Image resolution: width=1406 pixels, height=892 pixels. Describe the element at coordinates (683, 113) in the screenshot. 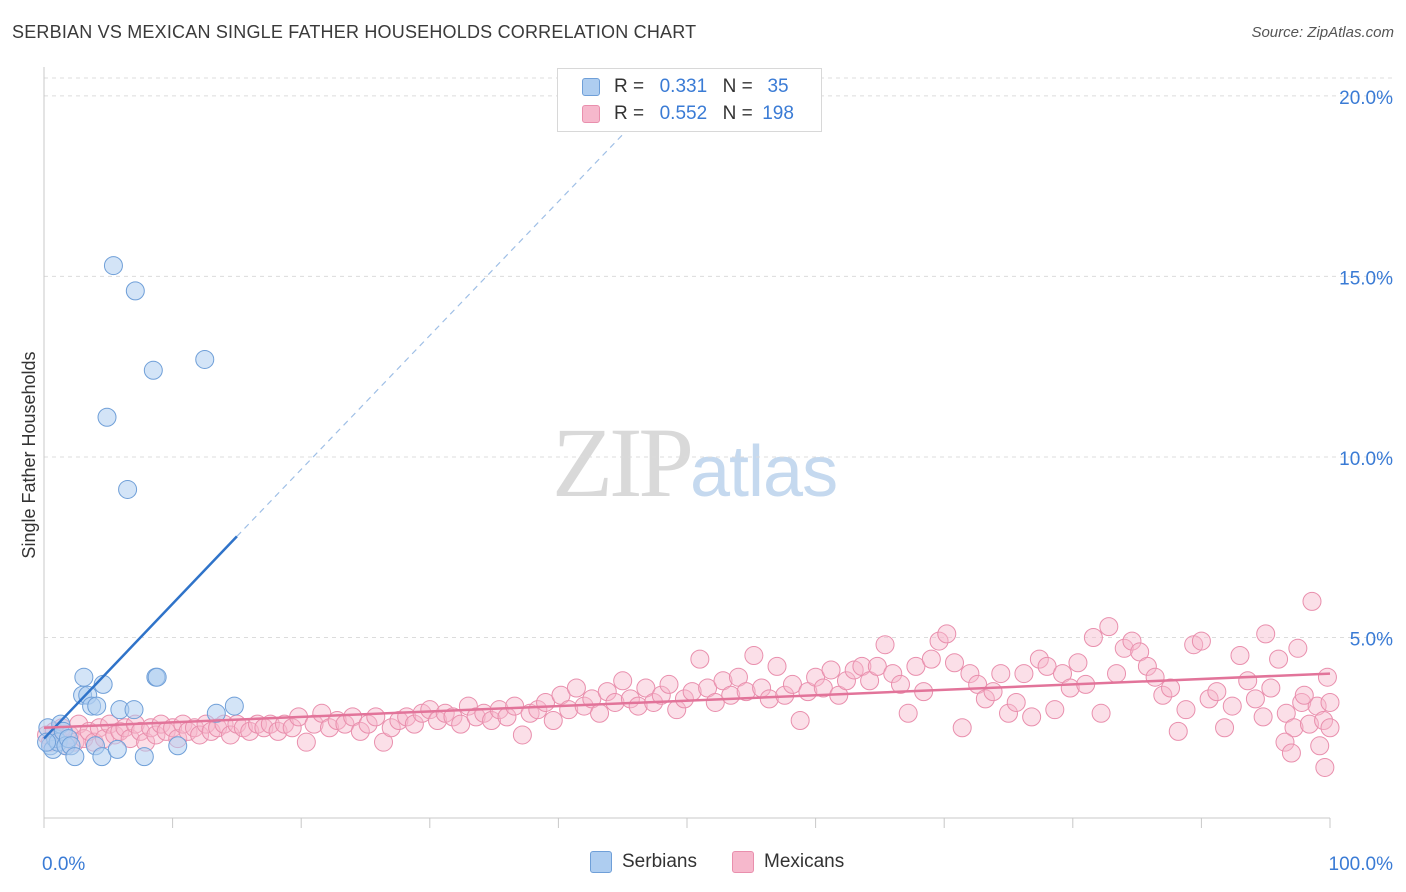

I see `legend-r-value: 0.552` at that location.